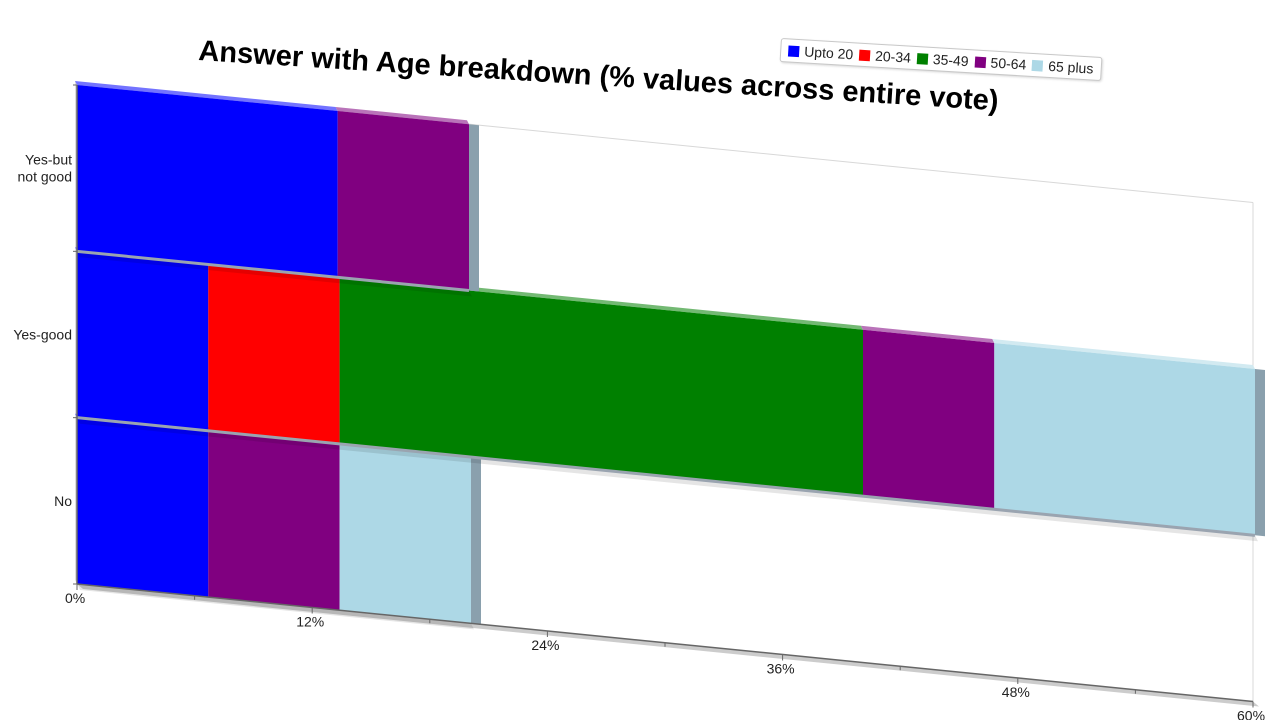  I want to click on x-tick-label: 36%, so click(781, 668).